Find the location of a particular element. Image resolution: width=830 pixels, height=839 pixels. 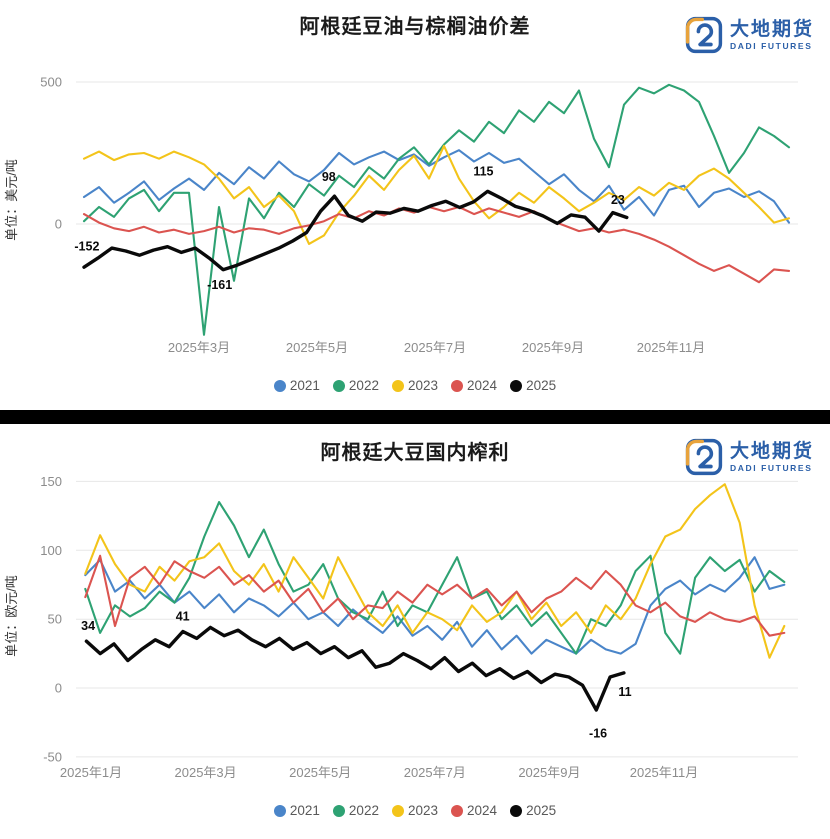

series-line-2023 is located at coordinates (436, 194).